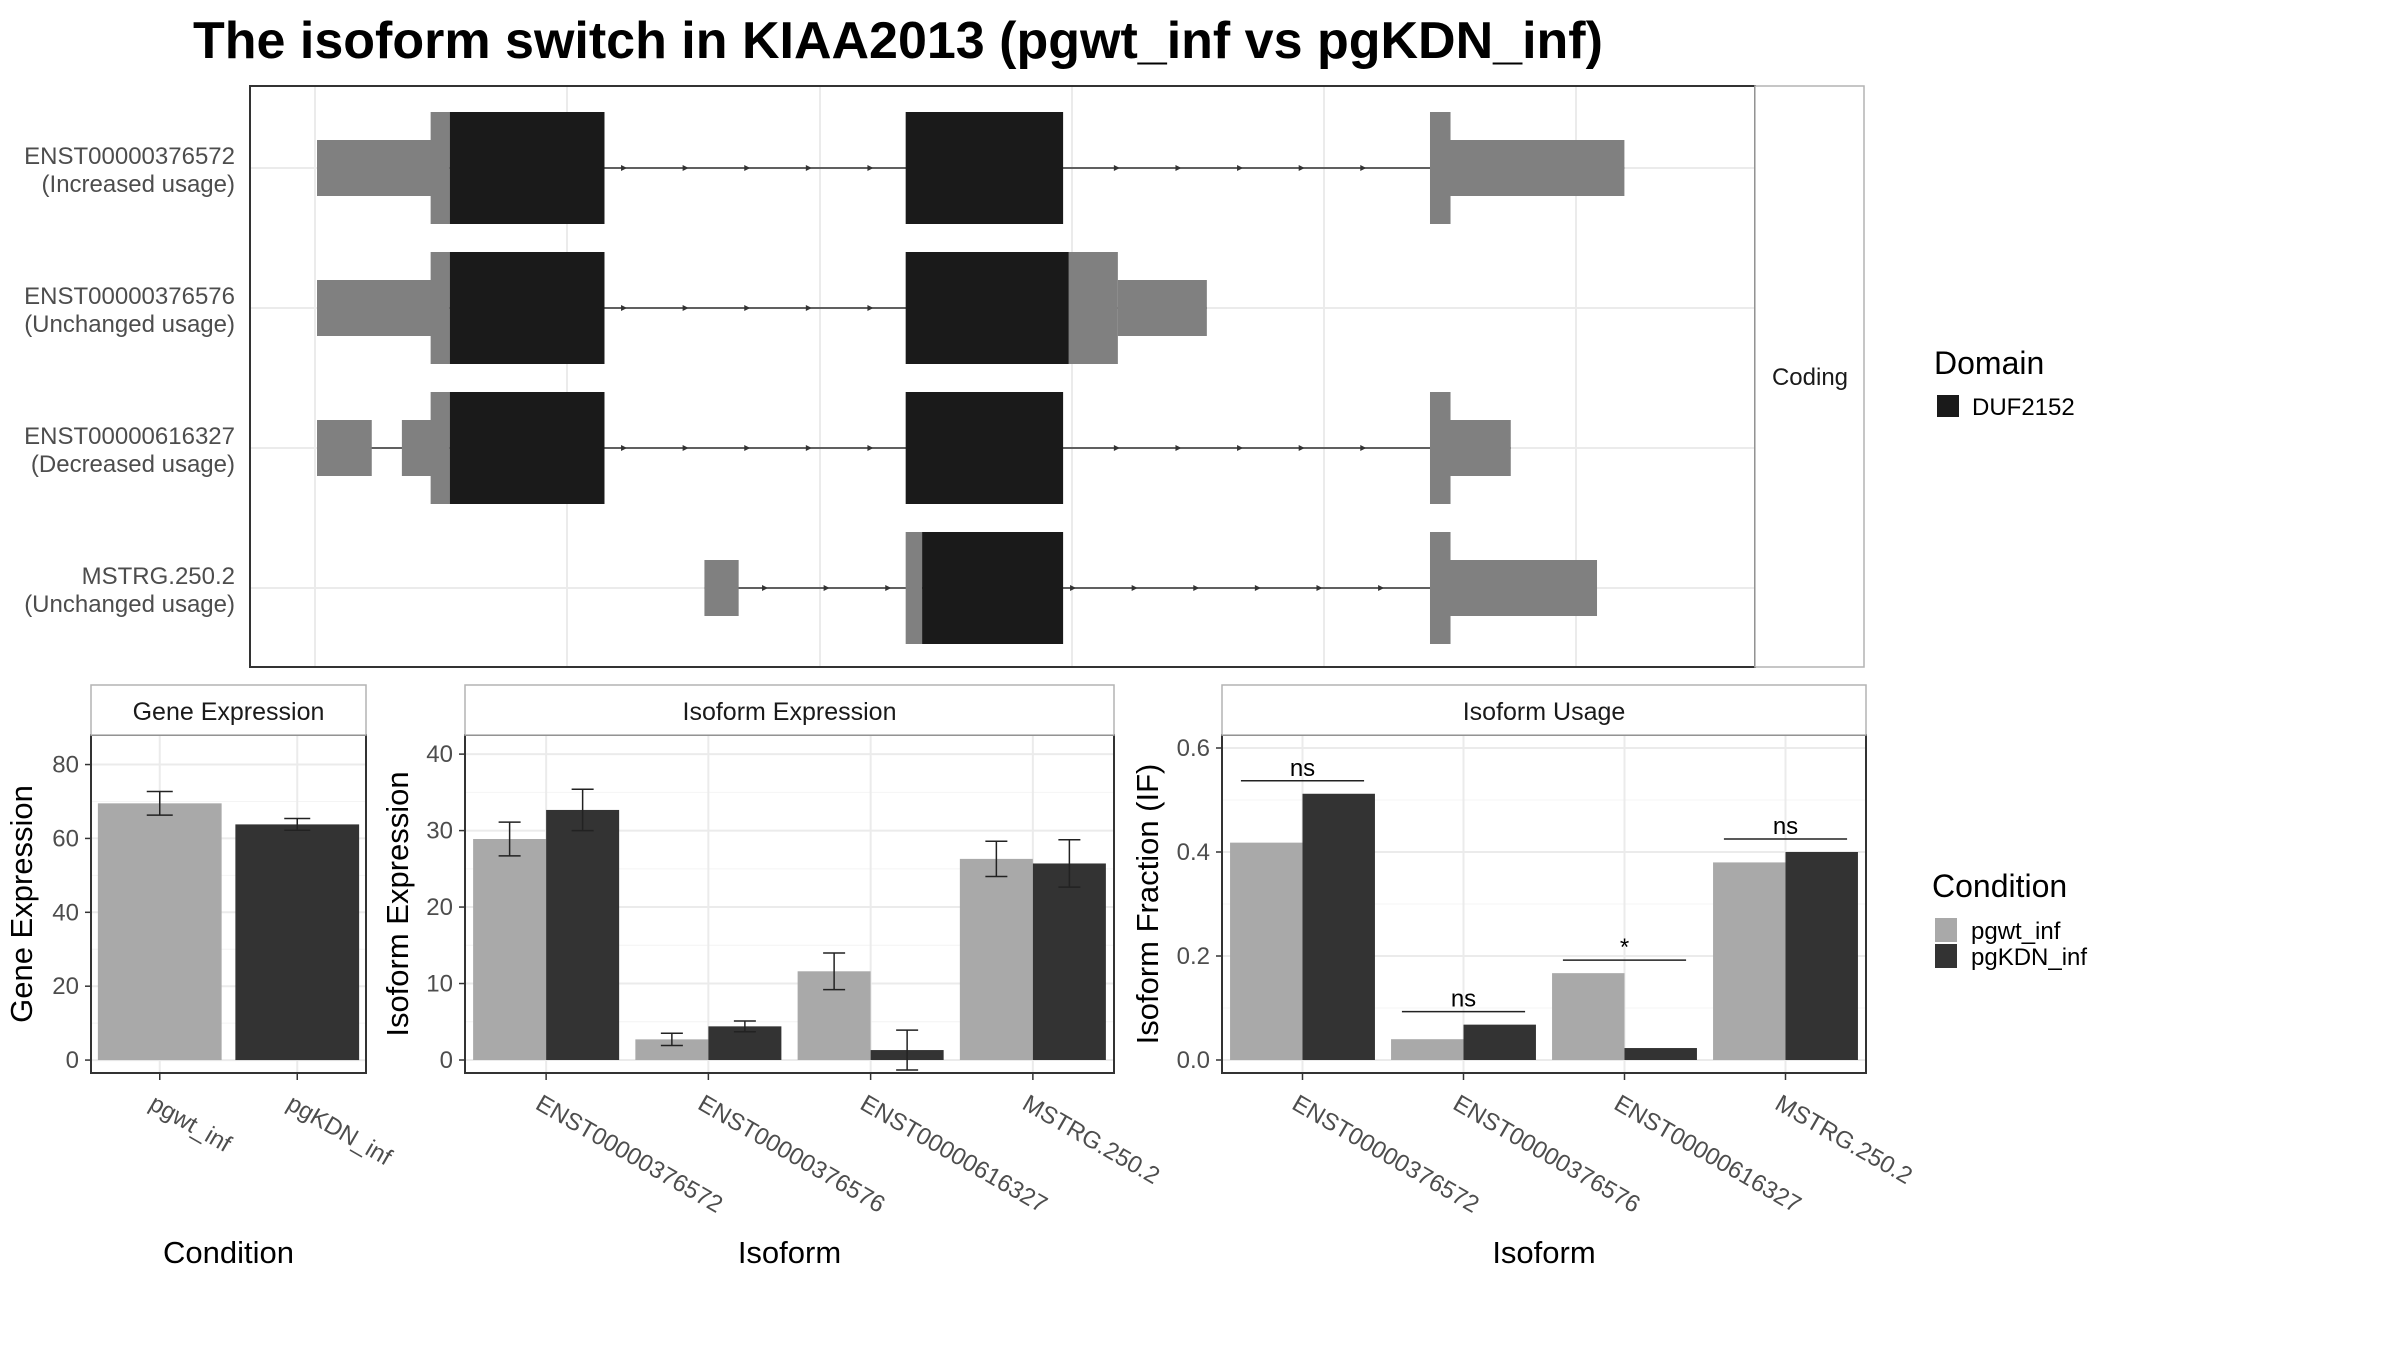  What do you see at coordinates (72, 1060) in the screenshot?
I see `y-tick-label: 0` at bounding box center [72, 1060].